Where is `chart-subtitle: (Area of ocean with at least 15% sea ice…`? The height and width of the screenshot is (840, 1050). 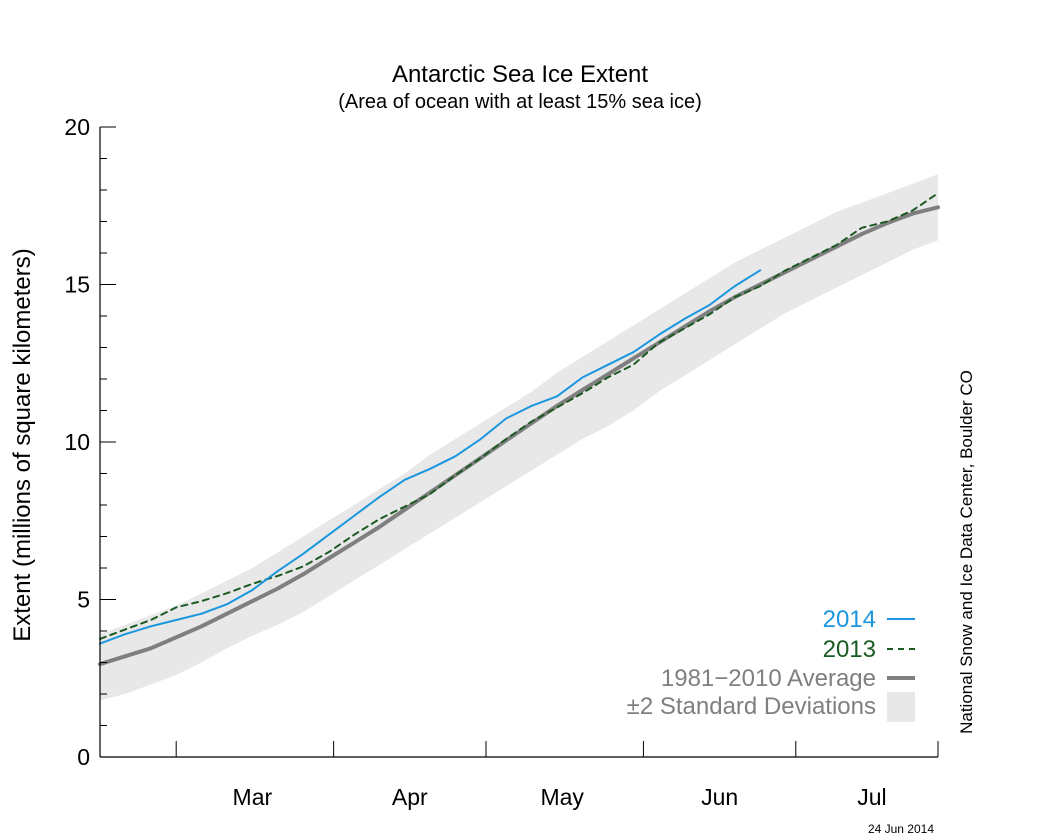
chart-subtitle: (Area of ocean with at least 15% sea ice… is located at coordinates (520, 102).